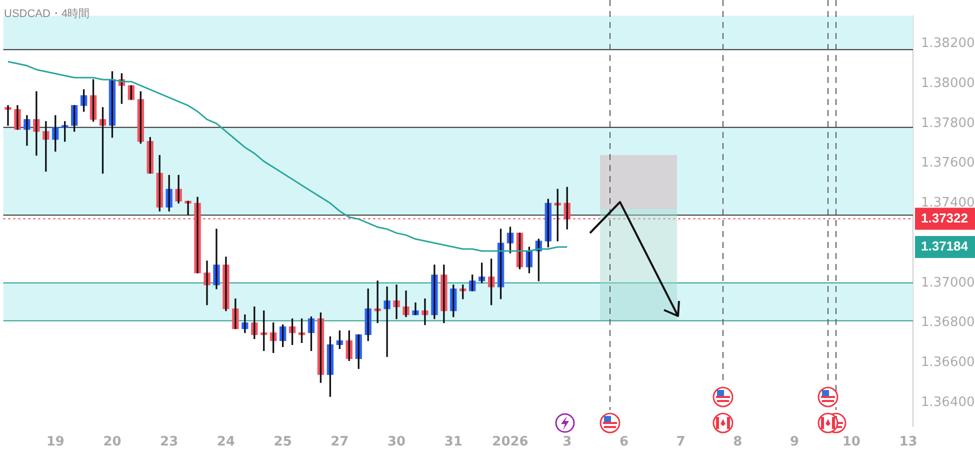  Describe the element at coordinates (948, 203) in the screenshot. I see `y-tick-label: 1.37400` at that location.